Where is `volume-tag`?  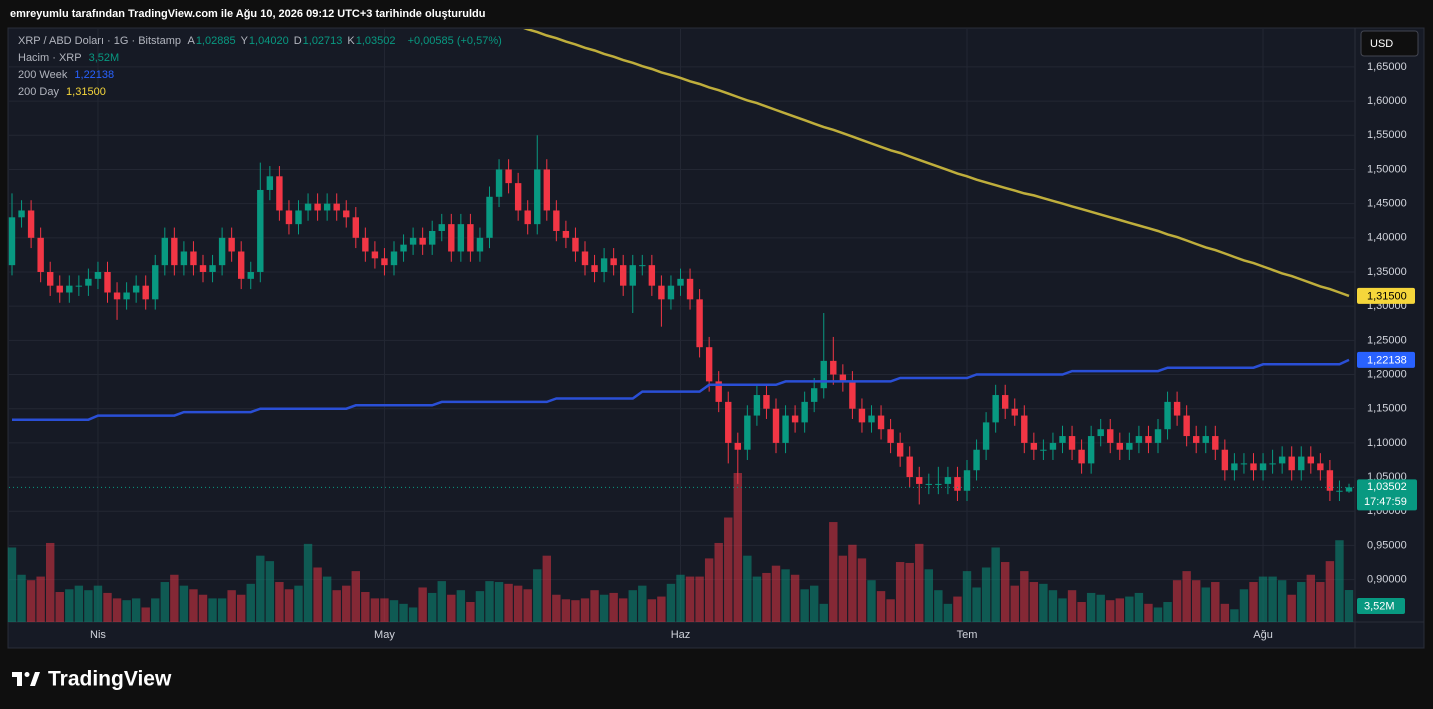
volume-tag is located at coordinates (1381, 606).